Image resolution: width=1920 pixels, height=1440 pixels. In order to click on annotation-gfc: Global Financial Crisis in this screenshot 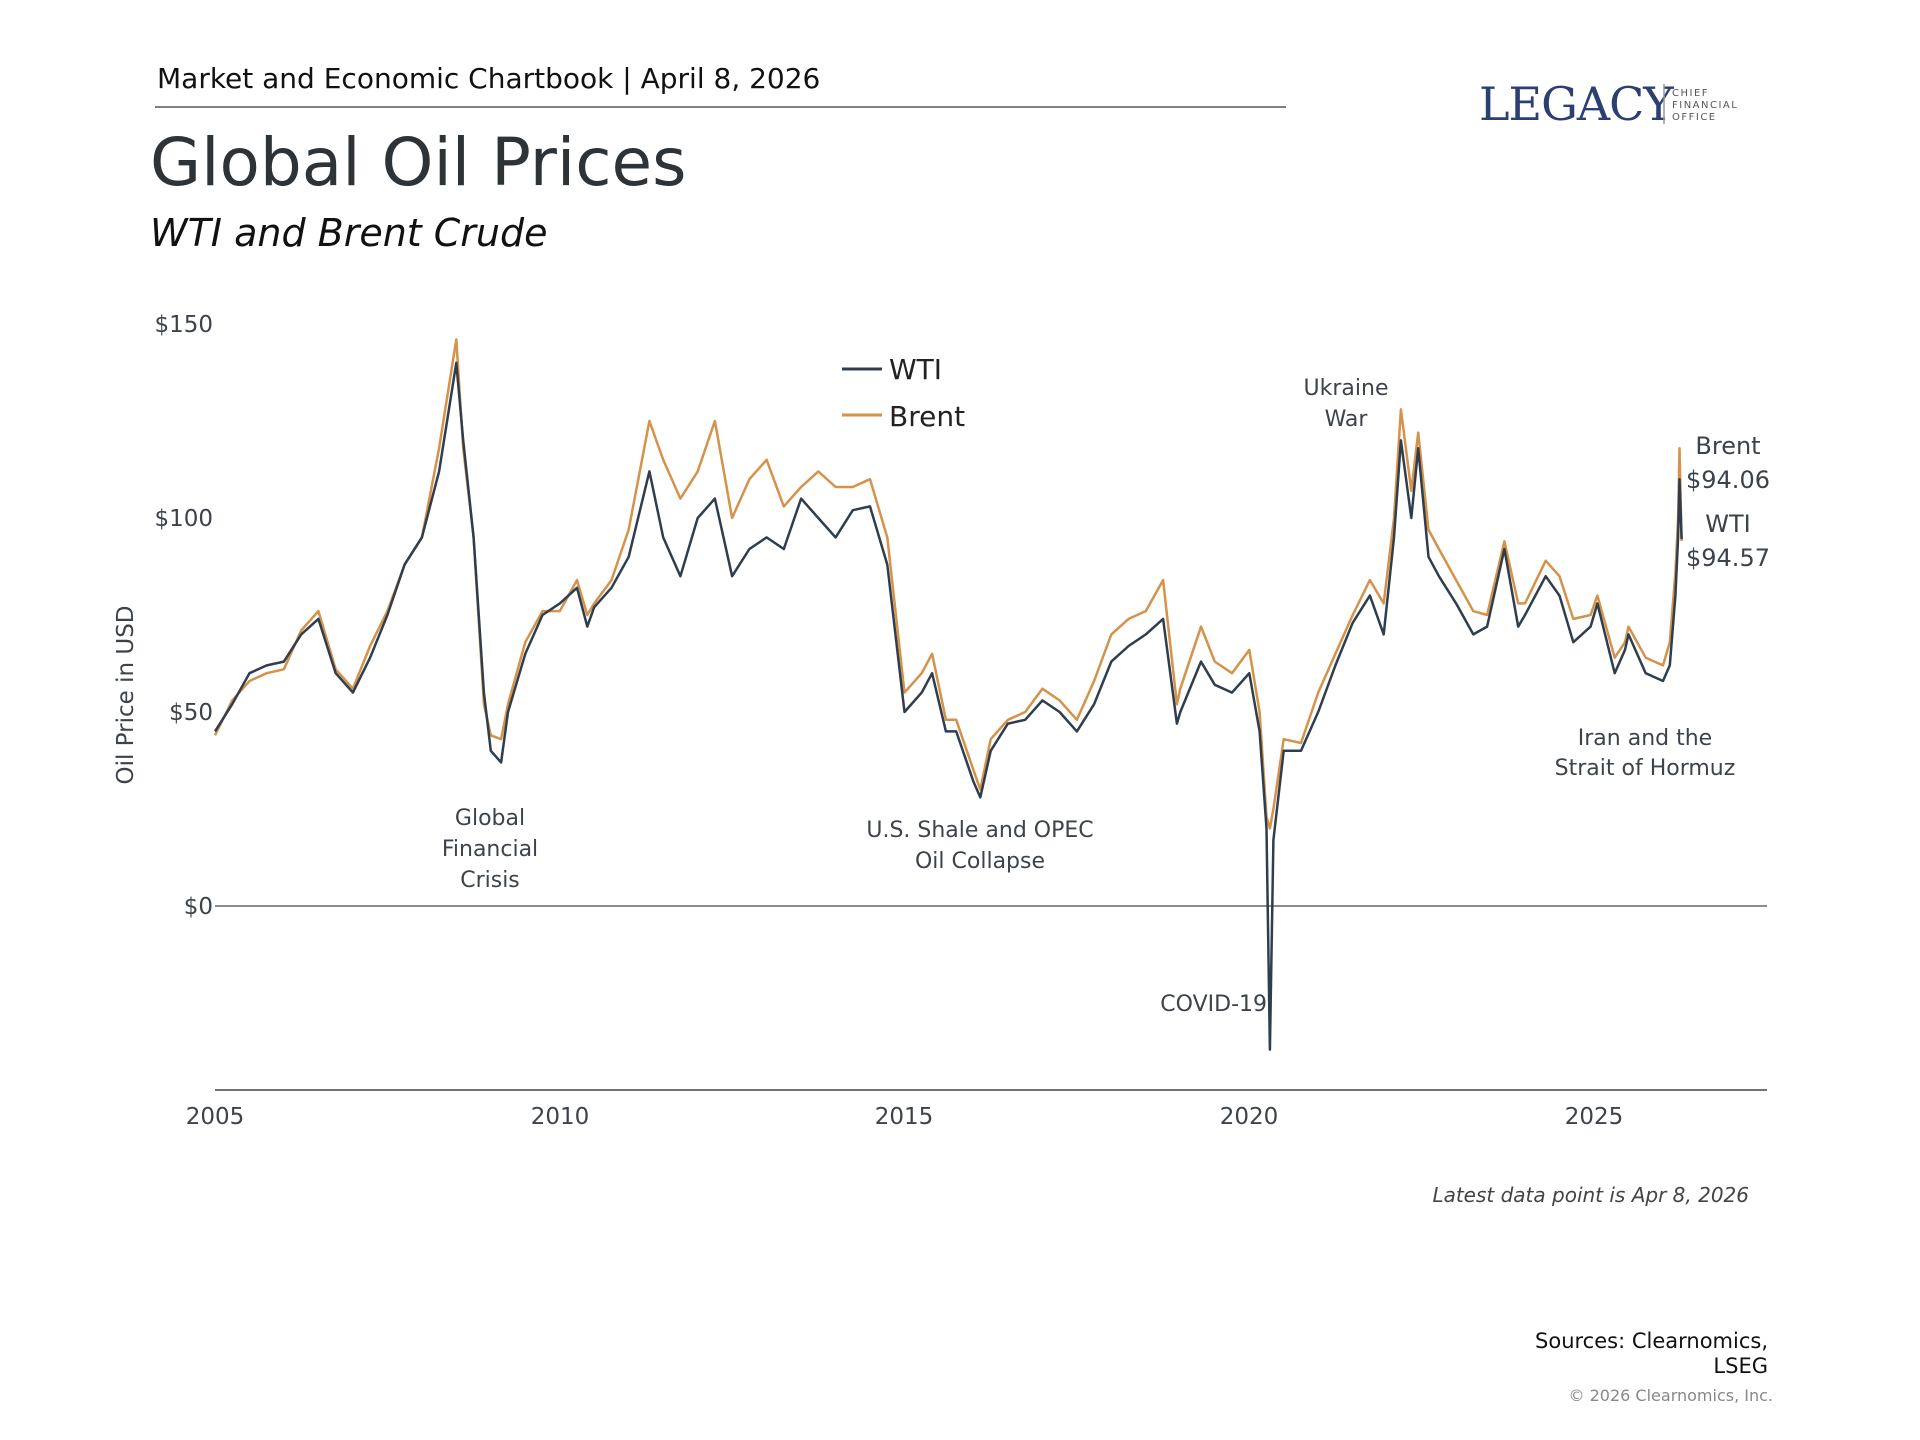, I will do `click(490, 849)`.